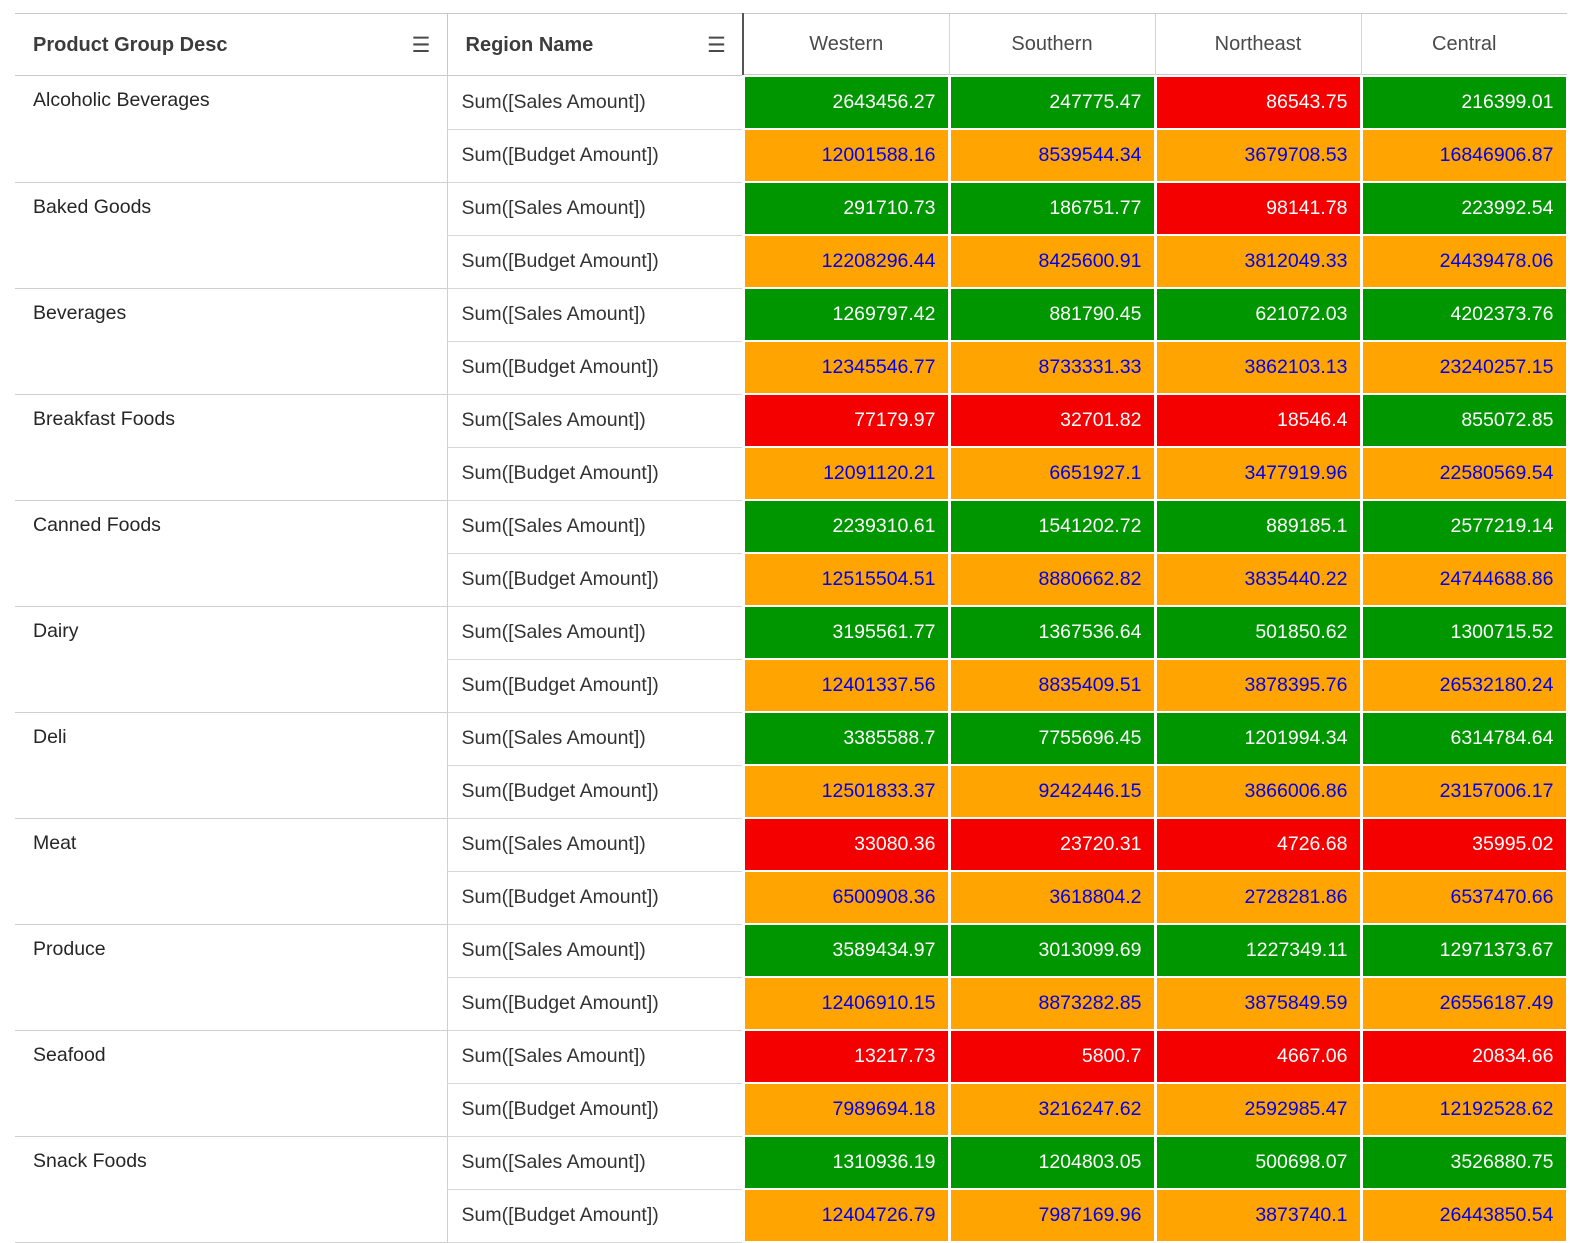 This screenshot has height=1243, width=1596. I want to click on sales-value-cell: 18546.4, so click(1258, 420).